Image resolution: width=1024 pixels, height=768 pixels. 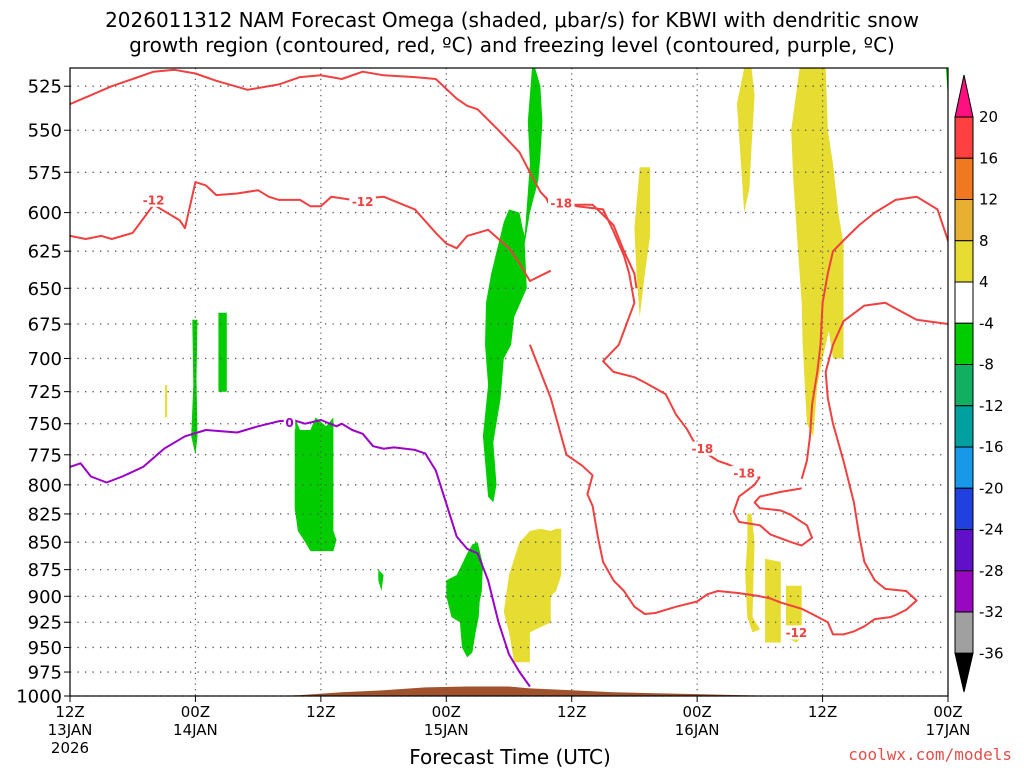 I want to click on x-tick-label-2-1: 12Z, so click(x=320, y=712).